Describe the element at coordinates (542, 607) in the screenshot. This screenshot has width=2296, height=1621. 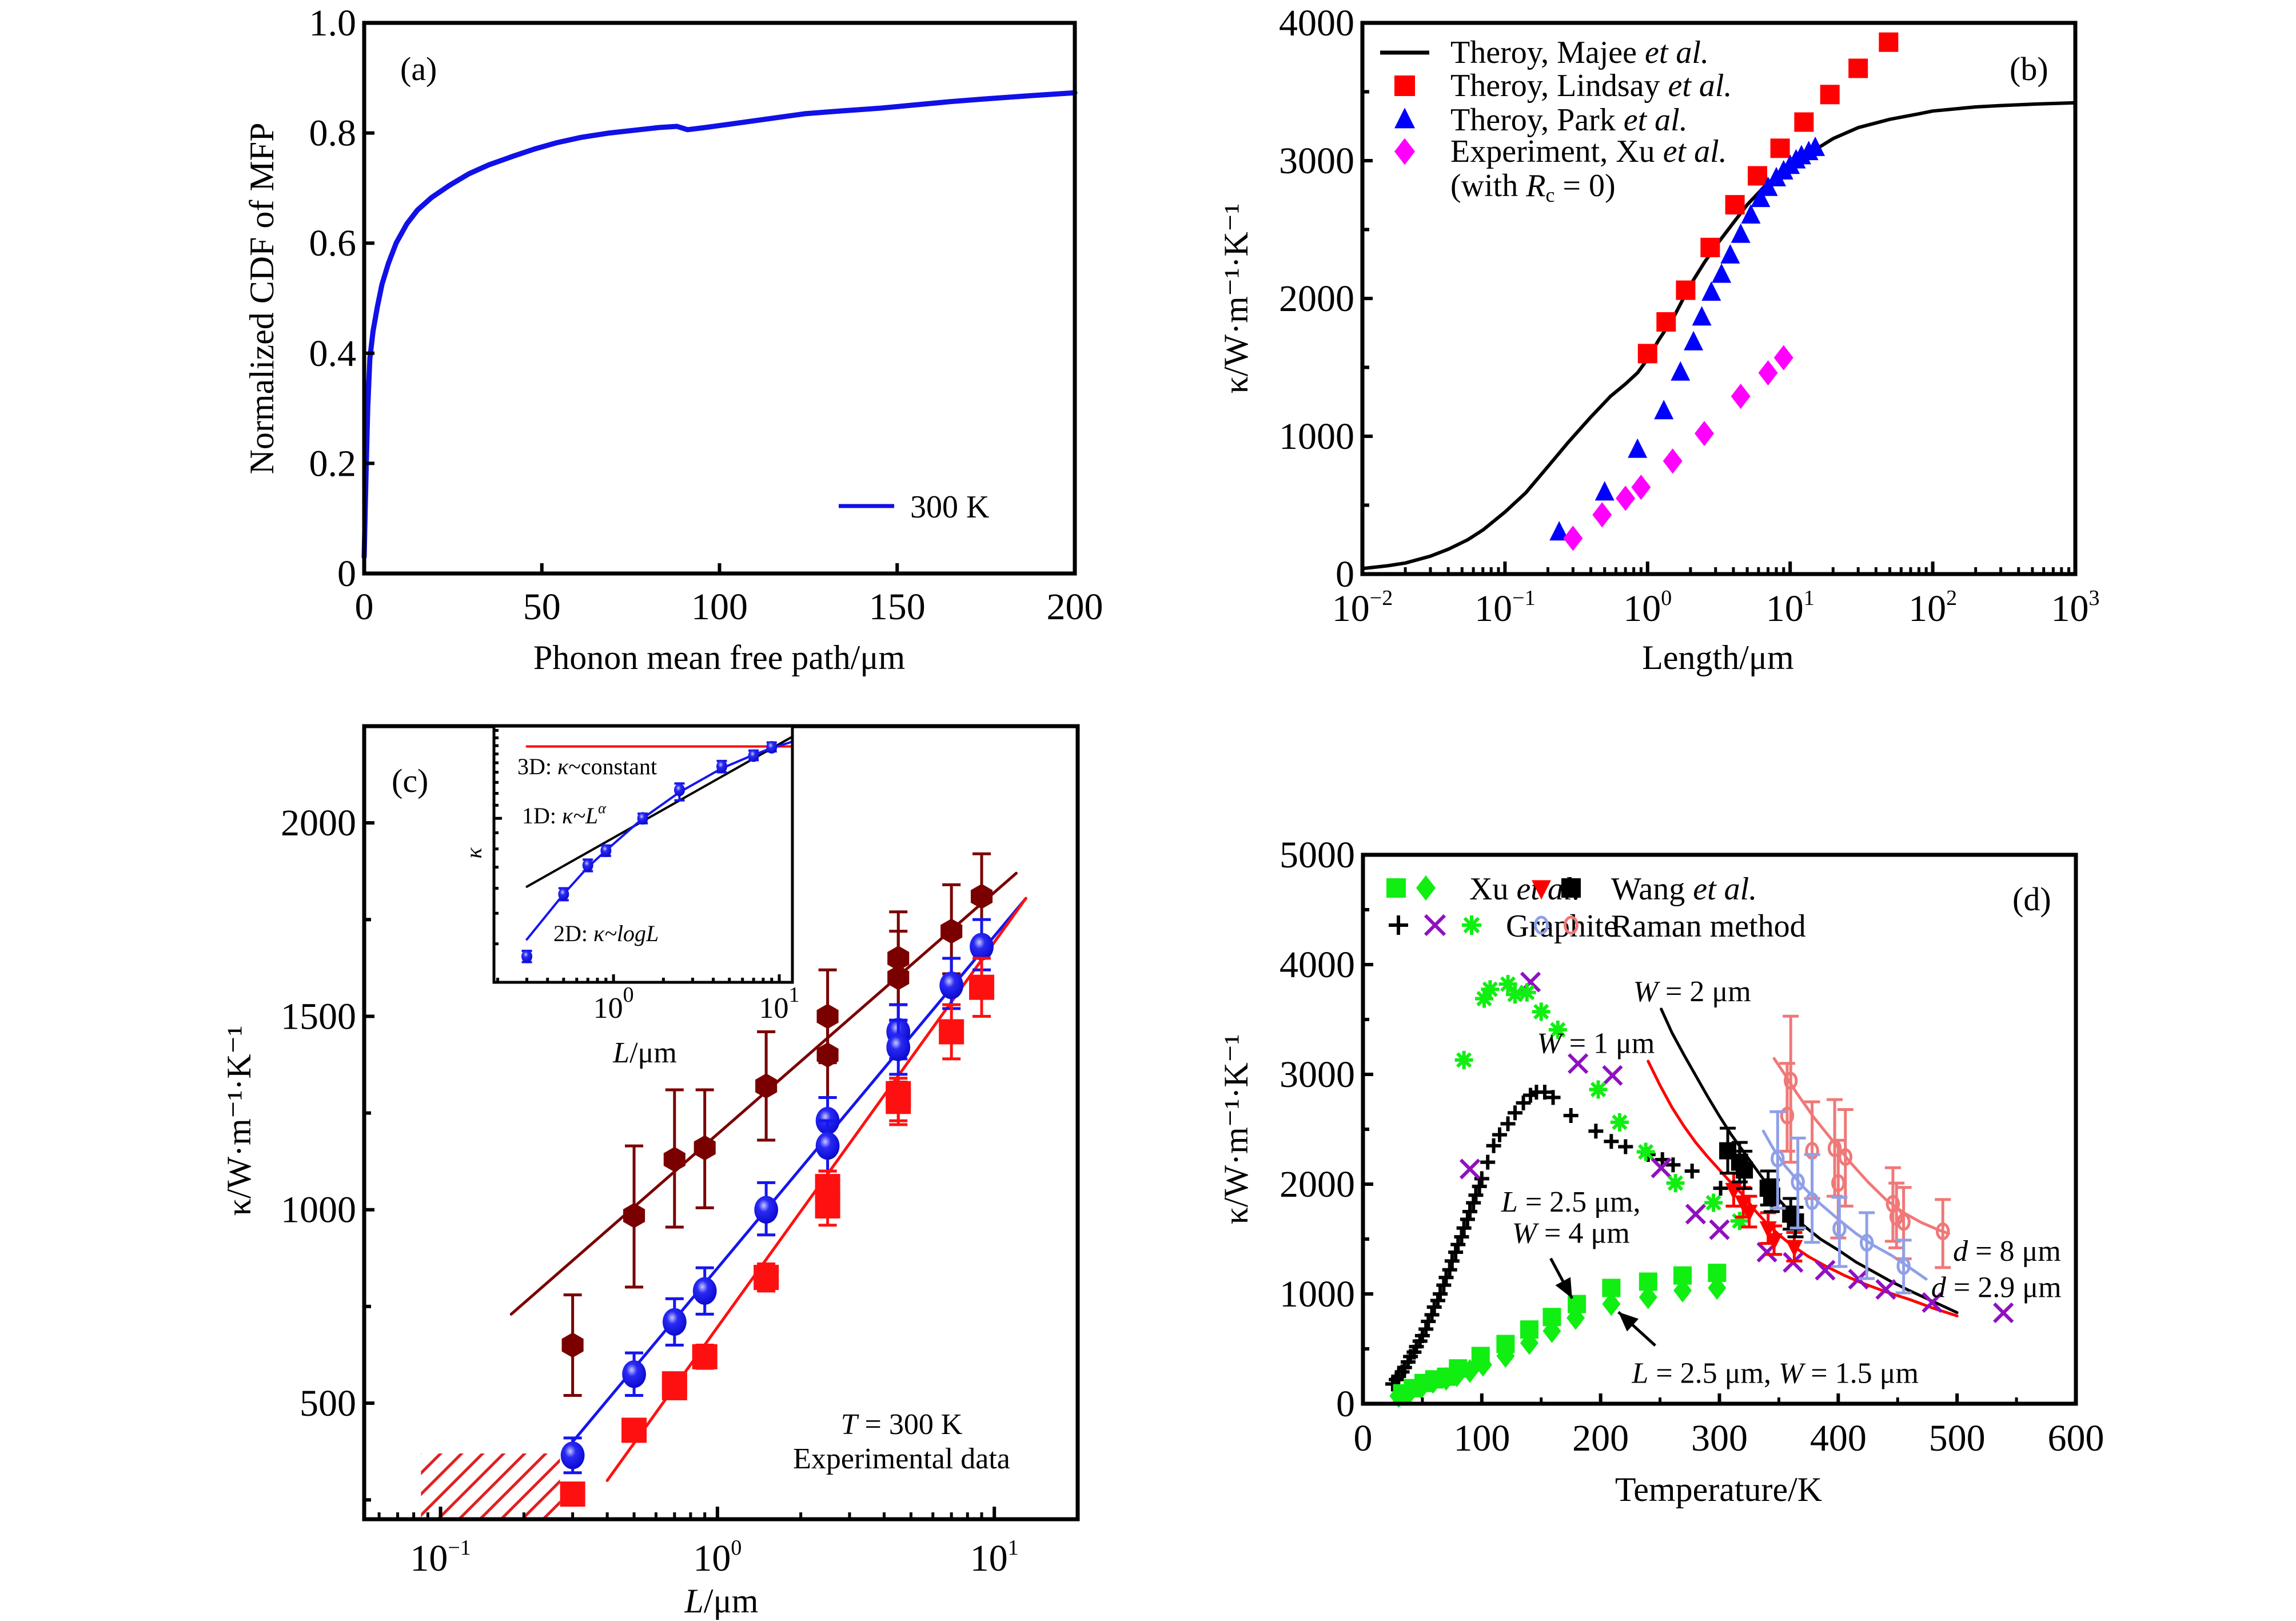
I see `x-tick-label: 50` at that location.